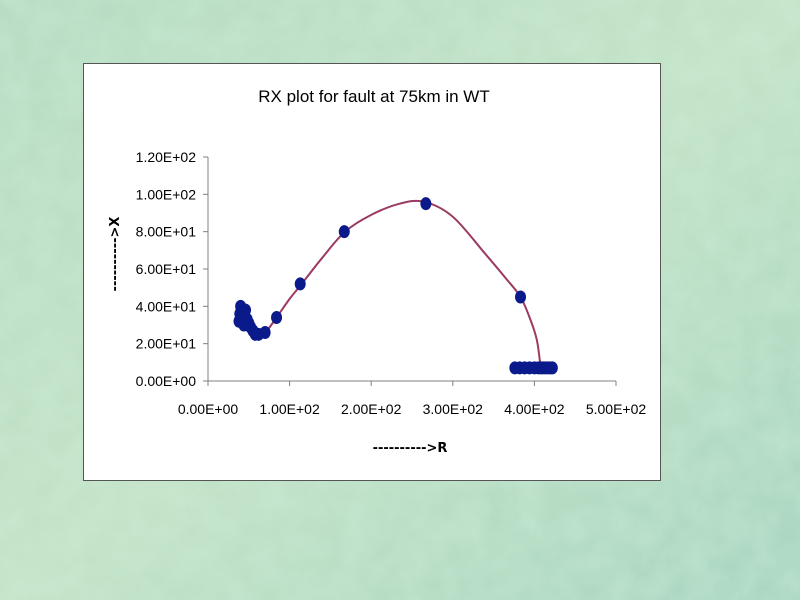 This screenshot has width=800, height=600. What do you see at coordinates (166, 381) in the screenshot?
I see `y-tick-label: 0.00E+00` at bounding box center [166, 381].